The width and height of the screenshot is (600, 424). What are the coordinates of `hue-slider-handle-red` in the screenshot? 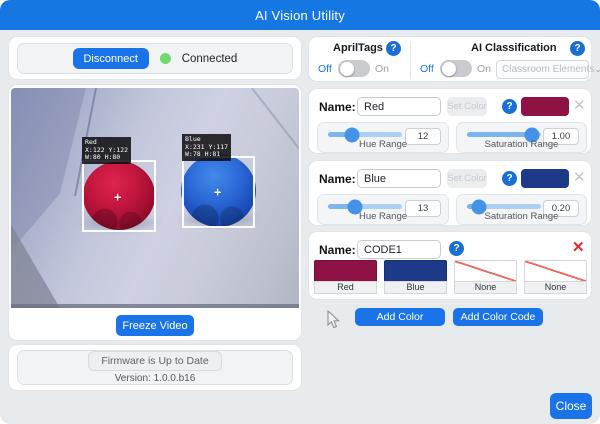 It's located at (352, 134).